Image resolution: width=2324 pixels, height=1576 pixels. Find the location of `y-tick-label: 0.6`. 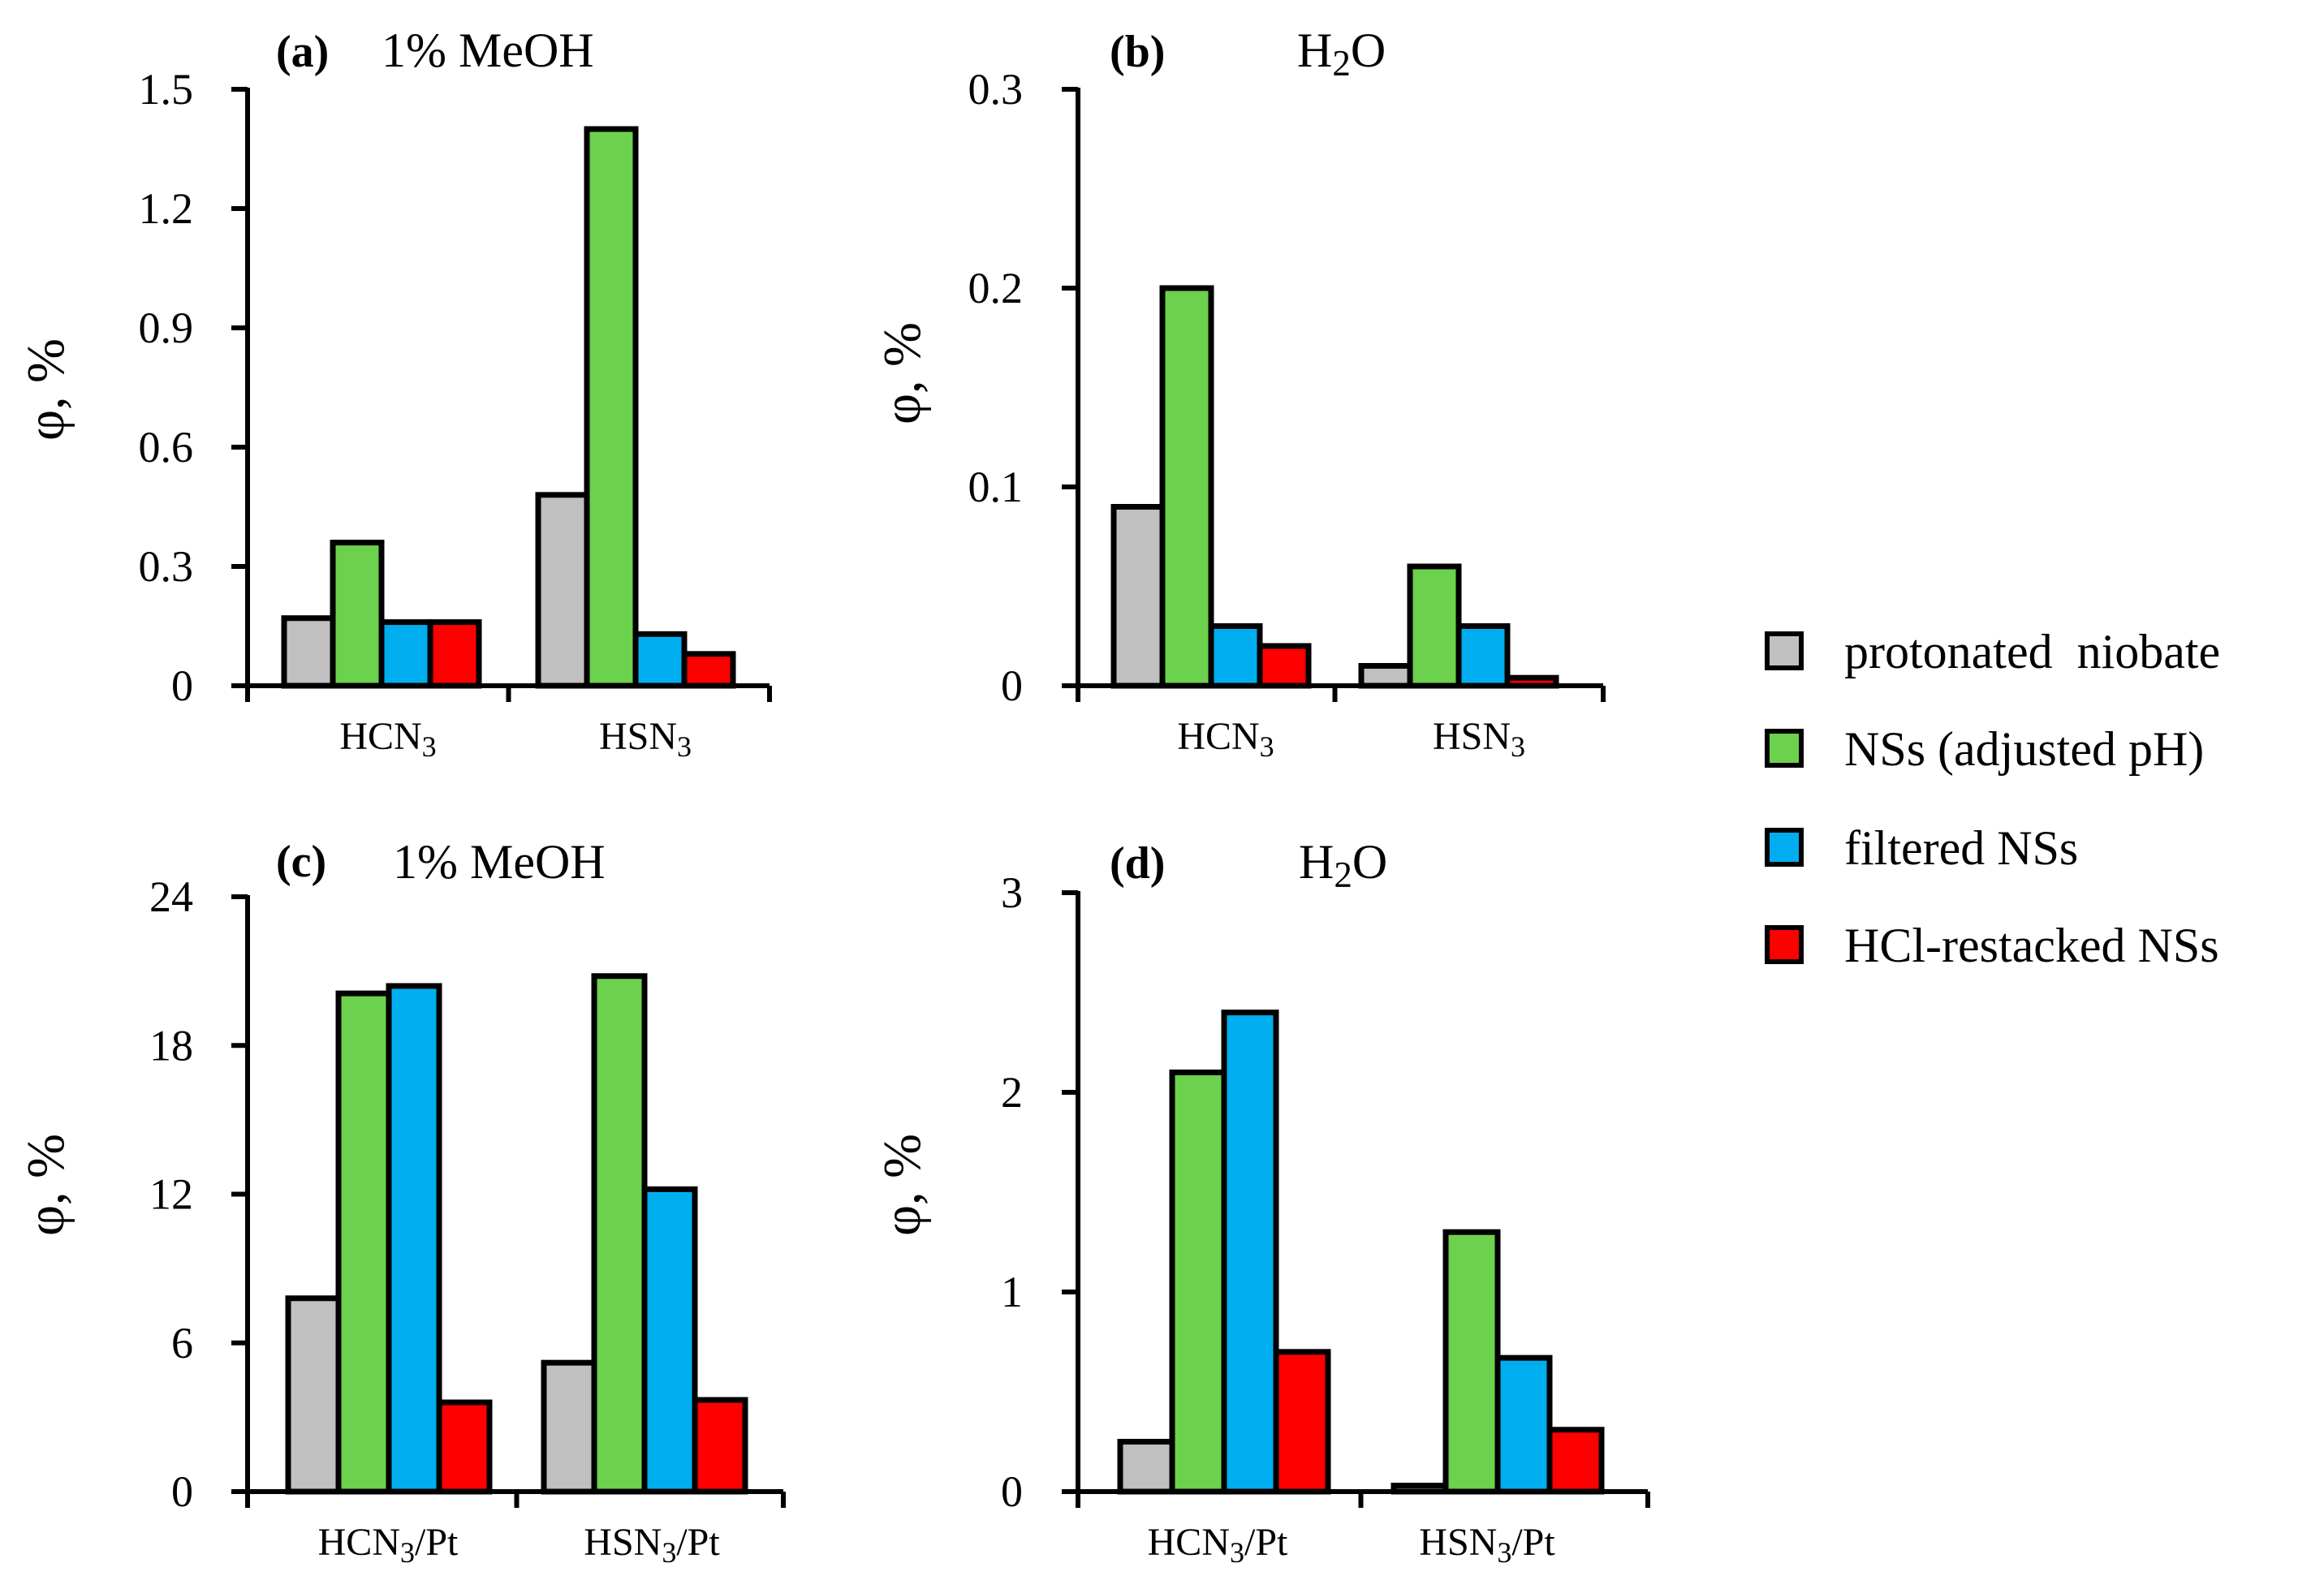

y-tick-label: 0.6 is located at coordinates (166, 447).